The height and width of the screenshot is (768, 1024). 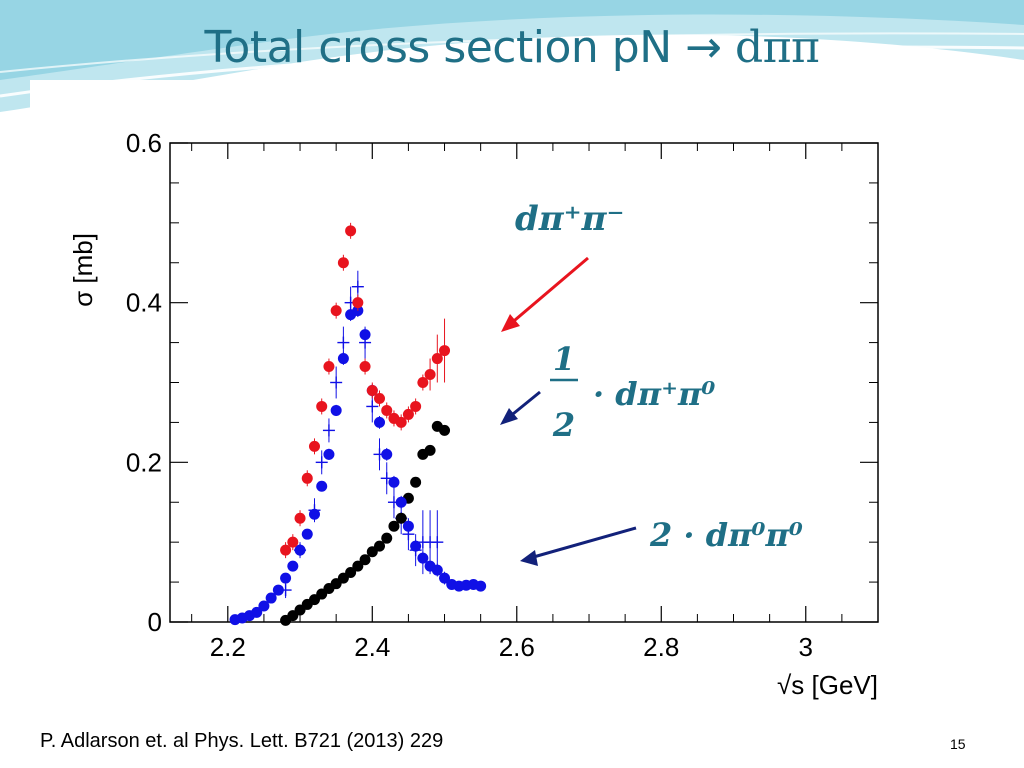 What do you see at coordinates (445, 47) in the screenshot?
I see `slide-title-text: Total cross section pN` at bounding box center [445, 47].